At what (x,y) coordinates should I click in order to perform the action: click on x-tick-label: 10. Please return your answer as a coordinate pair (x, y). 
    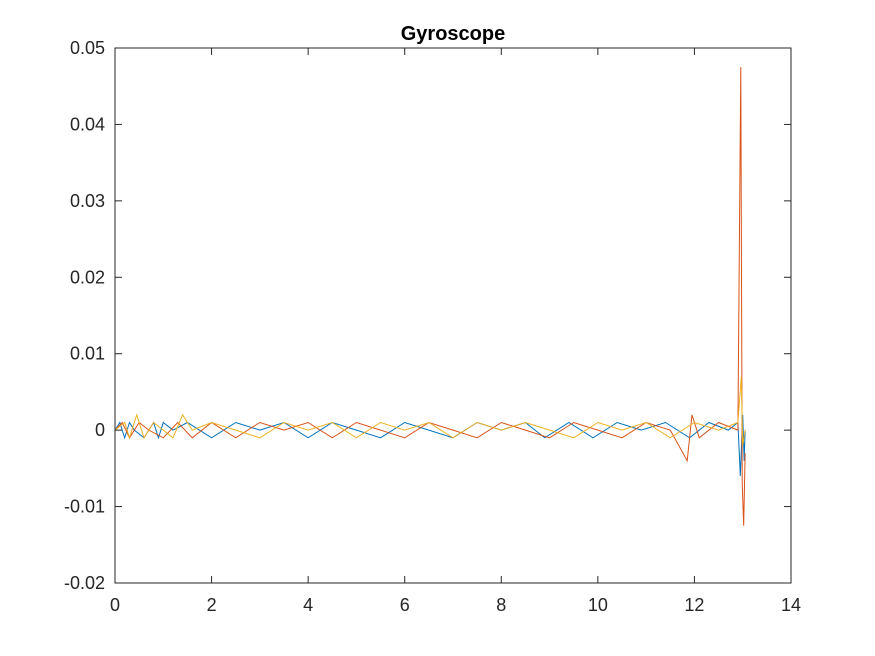
    Looking at the image, I should click on (598, 605).